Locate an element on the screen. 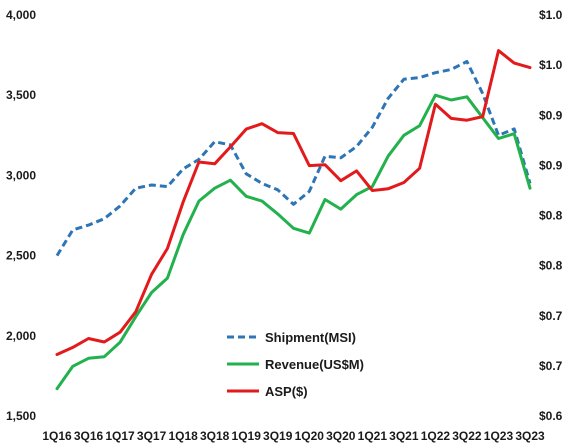 The image size is (585, 446). left-y-tick-label: 4,000 is located at coordinates (21, 15).